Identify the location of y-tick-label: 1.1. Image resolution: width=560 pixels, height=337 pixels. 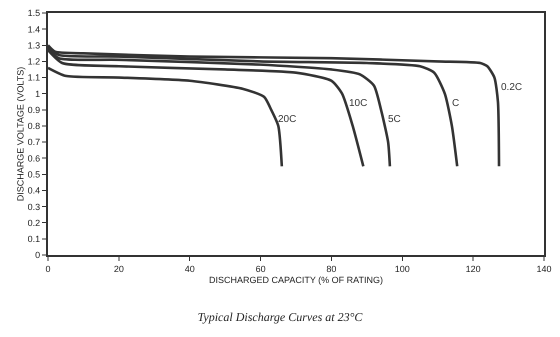
(34, 77).